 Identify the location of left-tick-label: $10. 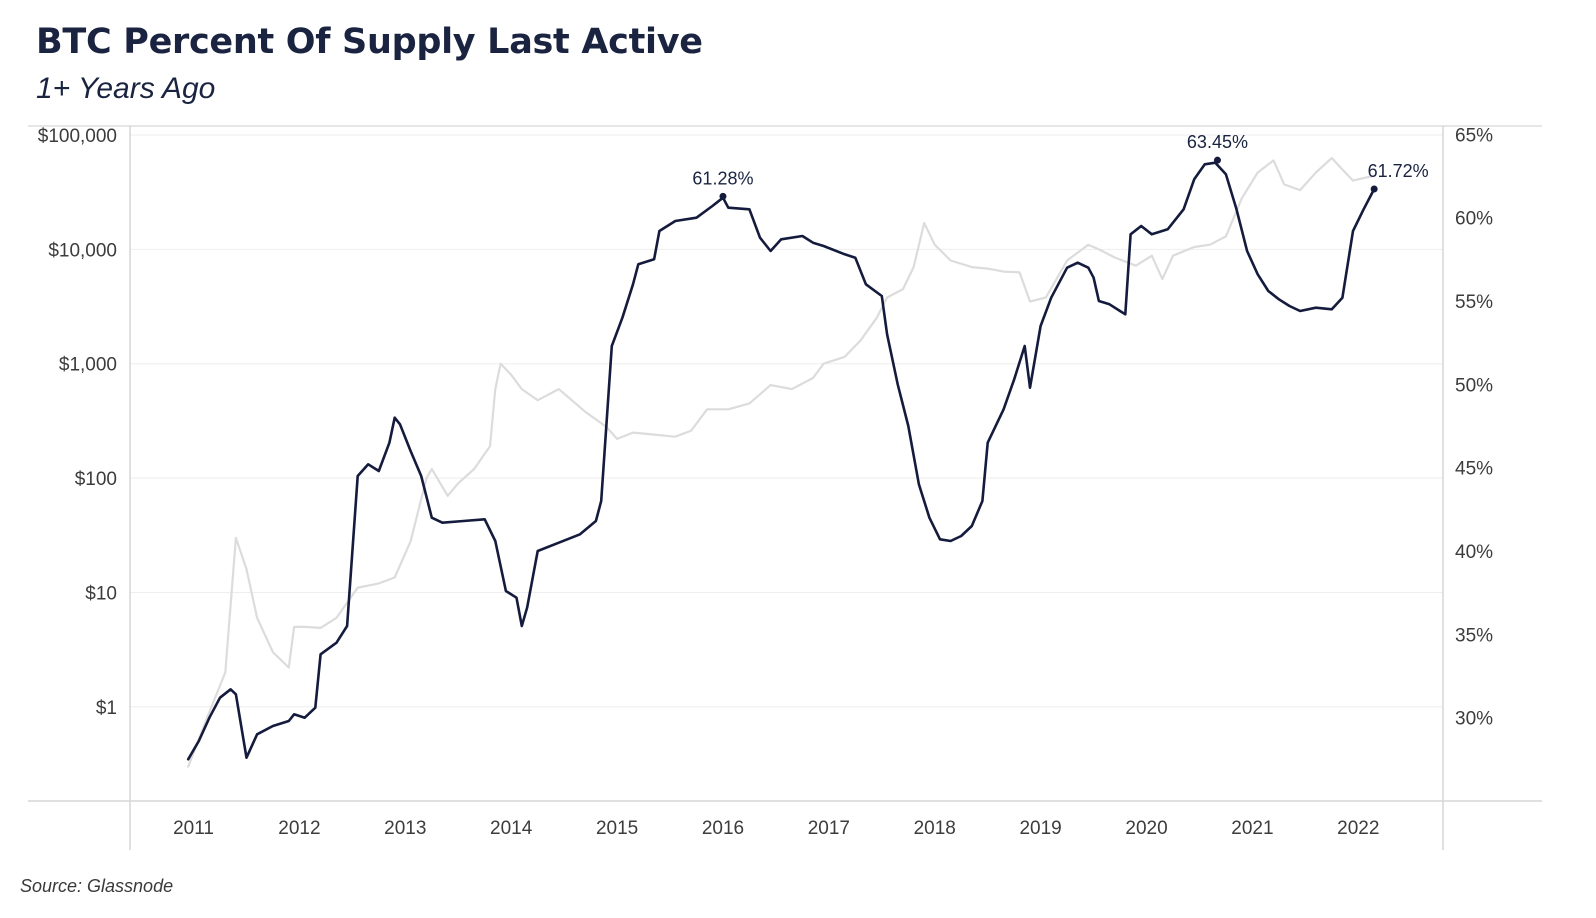
(101, 593).